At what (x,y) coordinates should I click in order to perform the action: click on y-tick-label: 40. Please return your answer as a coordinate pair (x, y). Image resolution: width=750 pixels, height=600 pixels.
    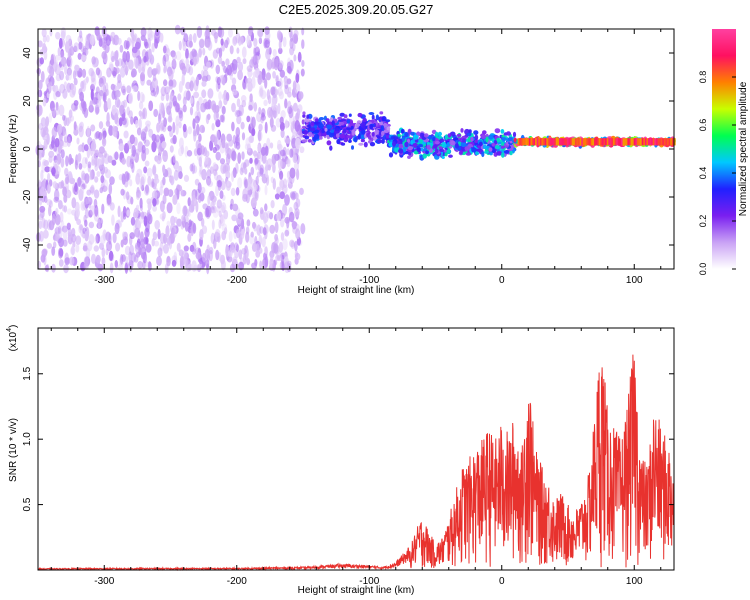
    Looking at the image, I should click on (27, 53).